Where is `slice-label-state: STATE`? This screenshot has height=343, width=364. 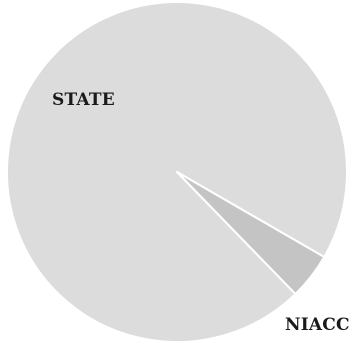
slice-label-state: STATE is located at coordinates (83, 100).